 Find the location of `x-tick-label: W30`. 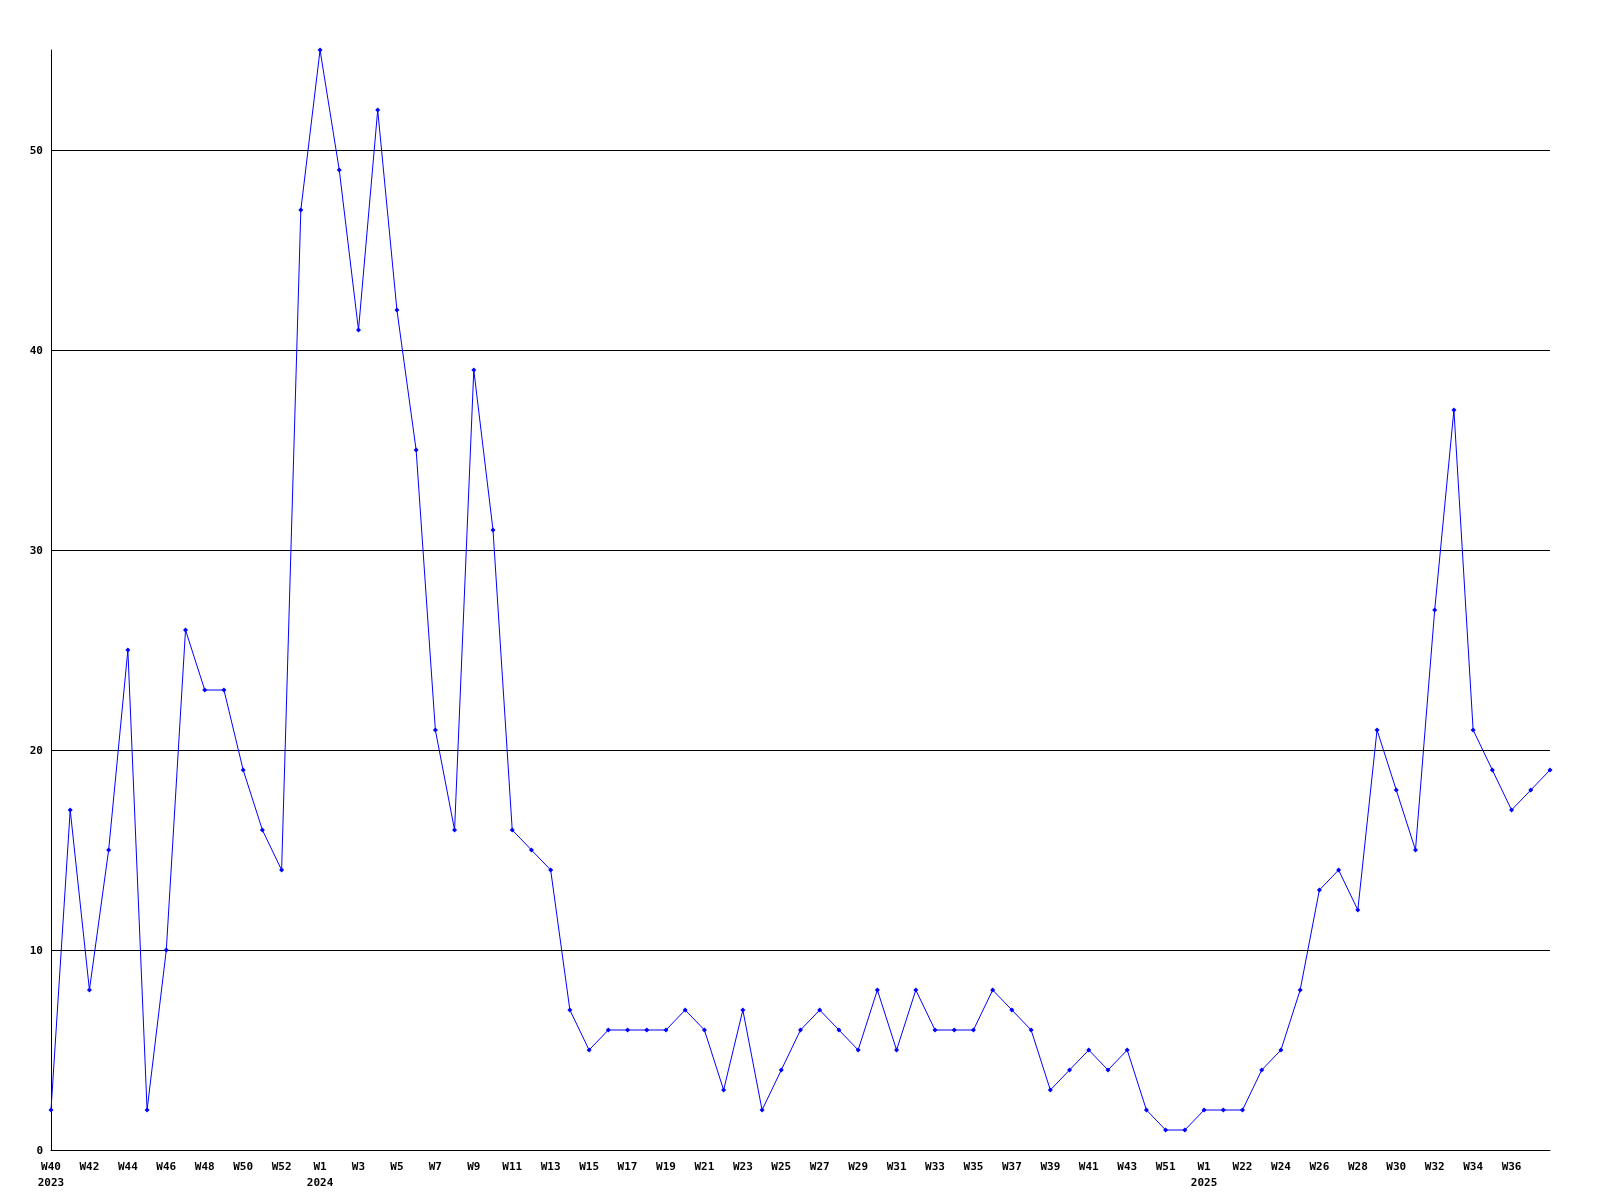

x-tick-label: W30 is located at coordinates (1396, 1166).